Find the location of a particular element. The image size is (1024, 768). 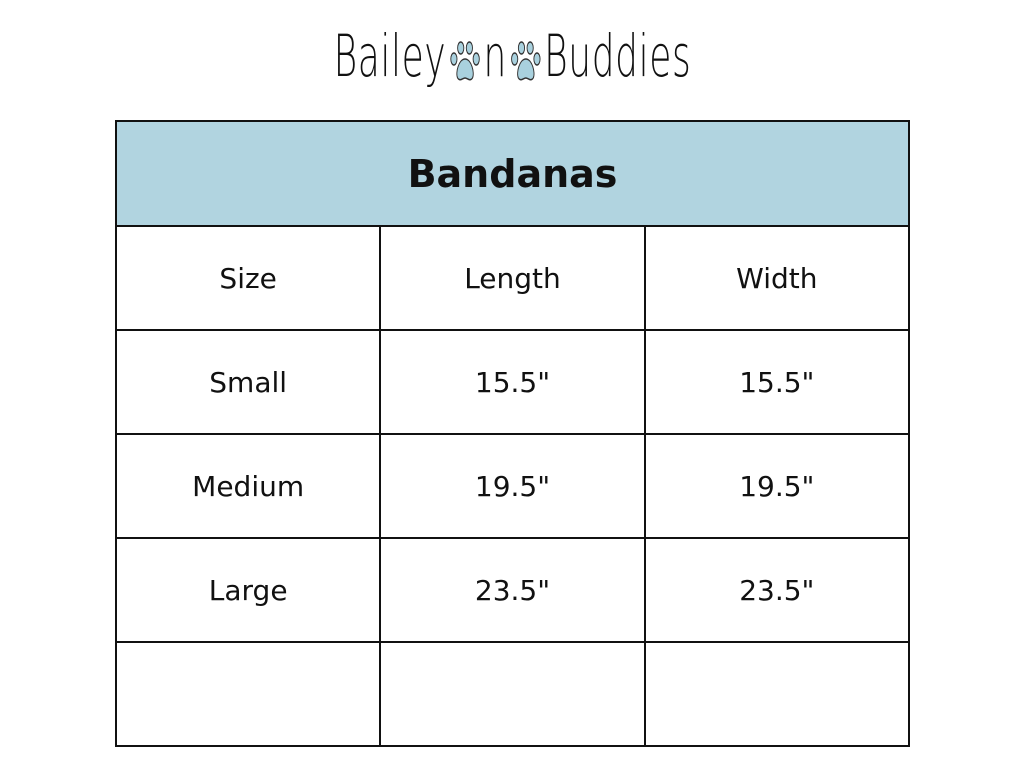

table-title: Bandanas is located at coordinates (512, 173).